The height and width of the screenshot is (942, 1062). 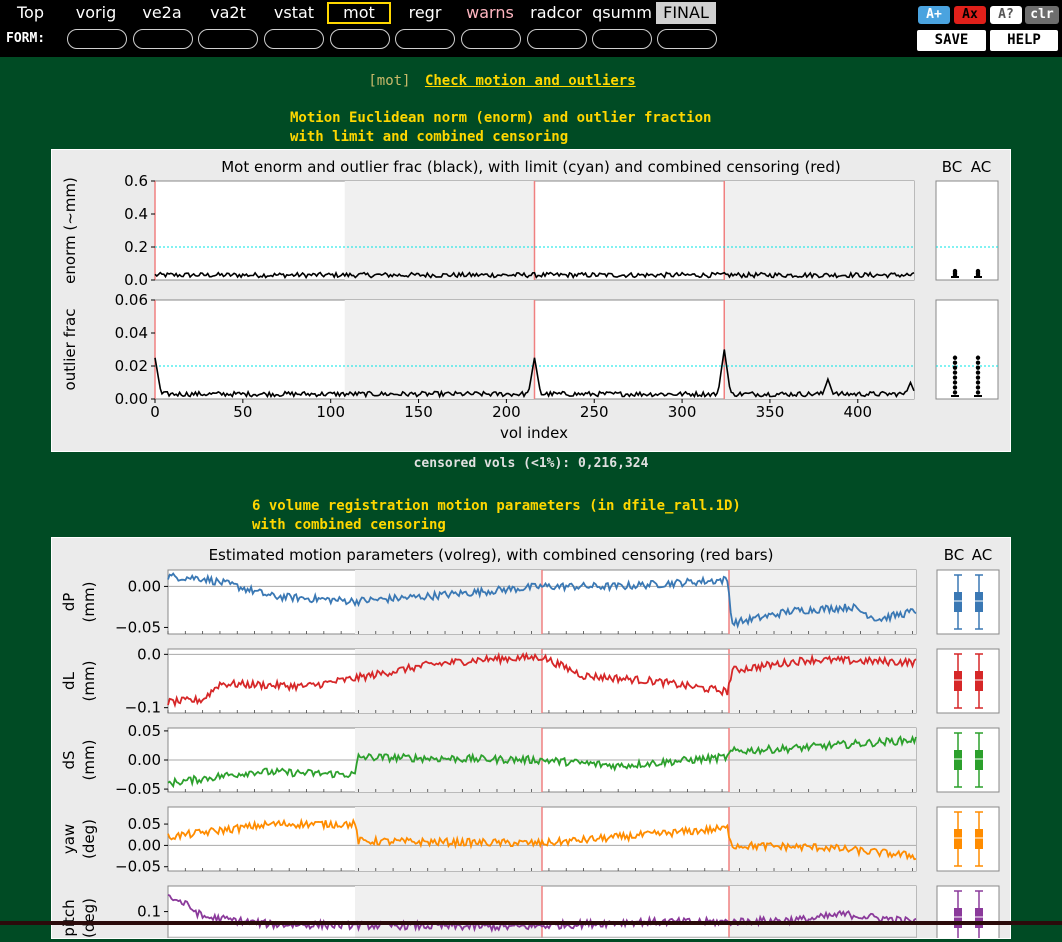 I want to click on save-button: SAVE, so click(x=951, y=40).